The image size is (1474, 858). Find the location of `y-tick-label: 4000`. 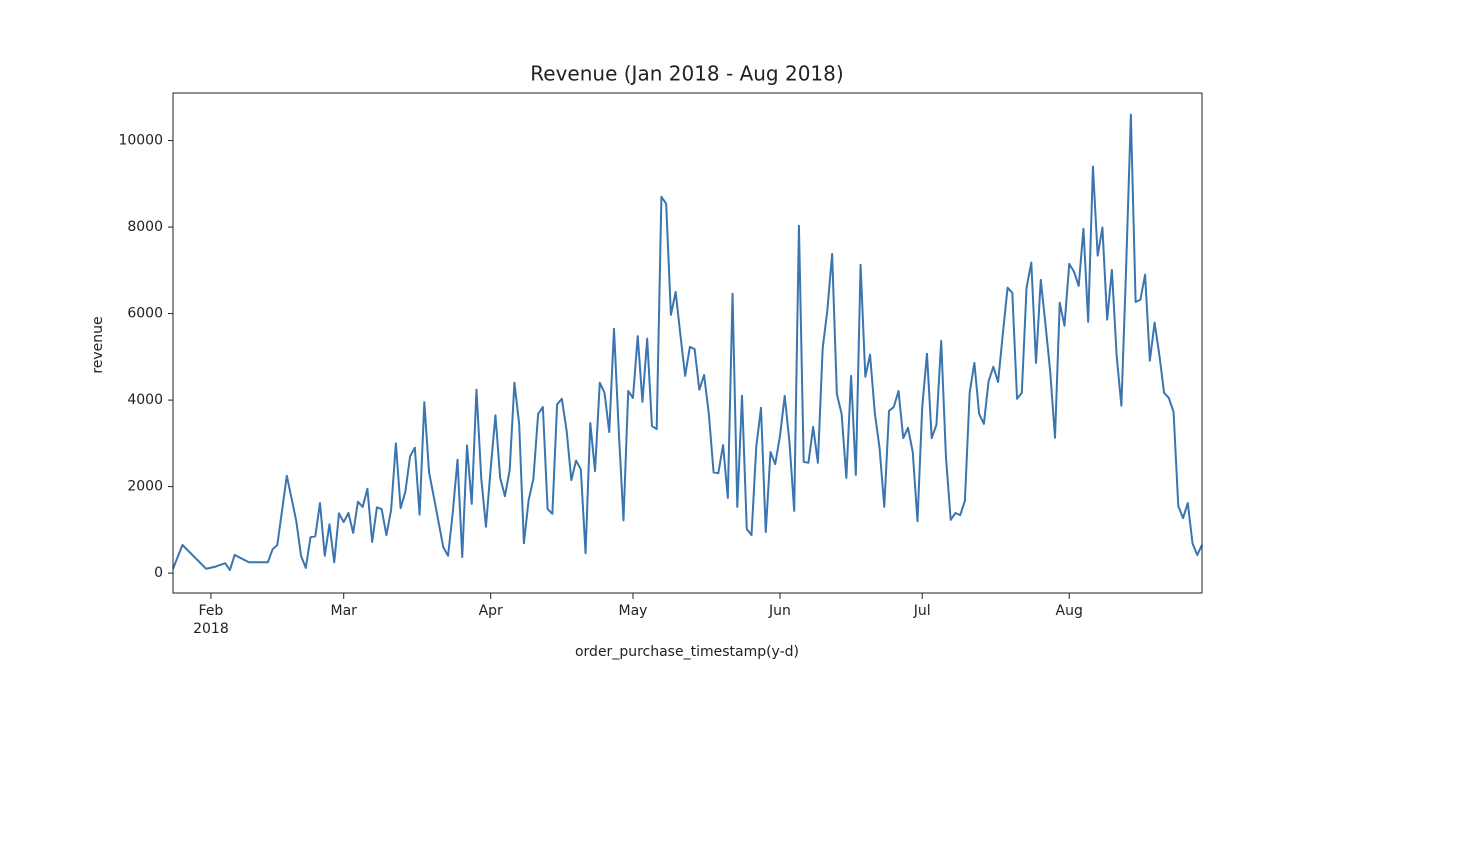

y-tick-label: 4000 is located at coordinates (145, 400).